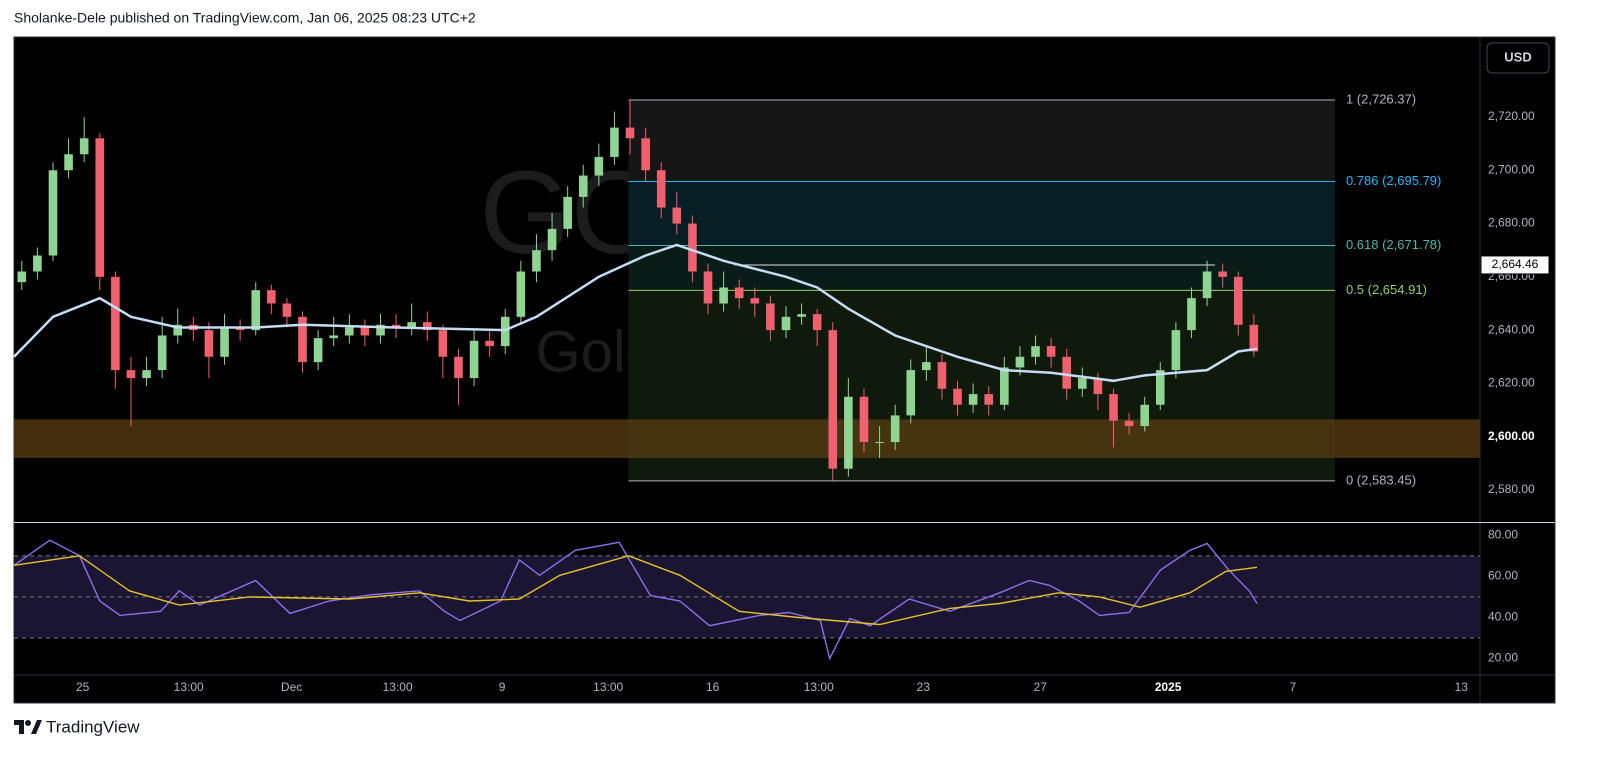 This screenshot has height=766, width=1600. What do you see at coordinates (1393, 180) in the screenshot?
I see `fib-label: 0.786 (2,695.79)` at bounding box center [1393, 180].